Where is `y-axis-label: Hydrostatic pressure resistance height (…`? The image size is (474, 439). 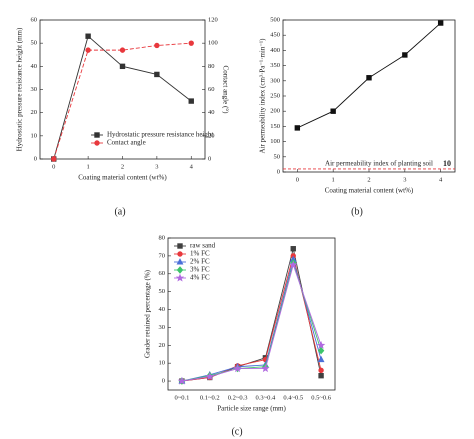 y-axis-label: Hydrostatic pressure resistance height (… is located at coordinates (20, 89).